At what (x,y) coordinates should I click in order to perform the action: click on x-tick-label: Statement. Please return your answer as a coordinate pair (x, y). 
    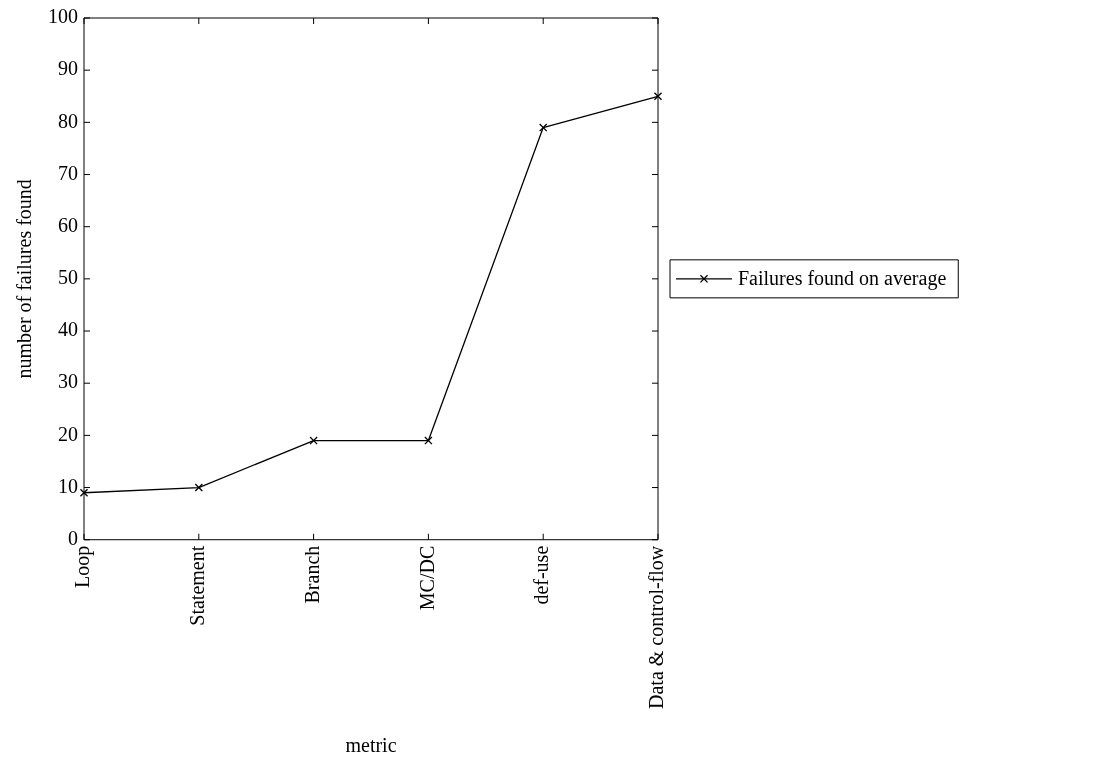
    Looking at the image, I should click on (197, 585).